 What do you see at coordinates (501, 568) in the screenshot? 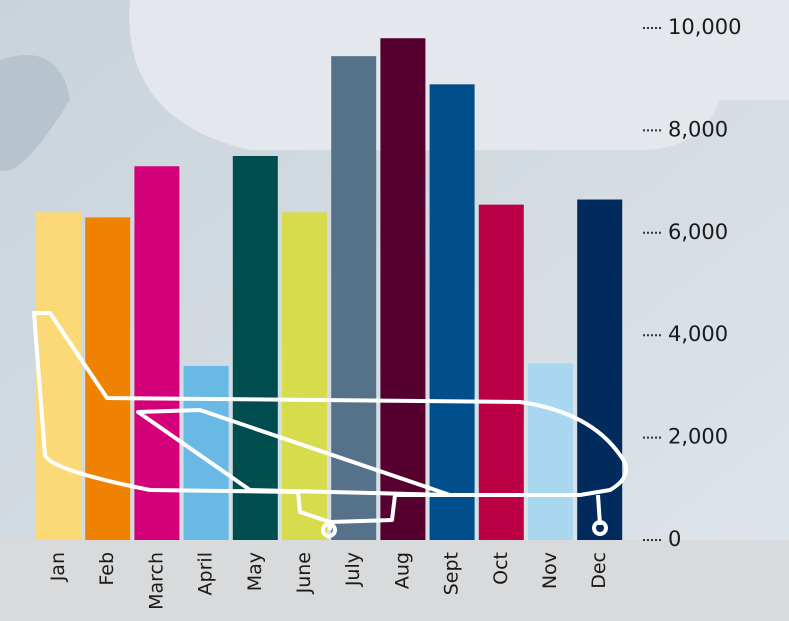
I see `x-tick-label: Oct` at bounding box center [501, 568].